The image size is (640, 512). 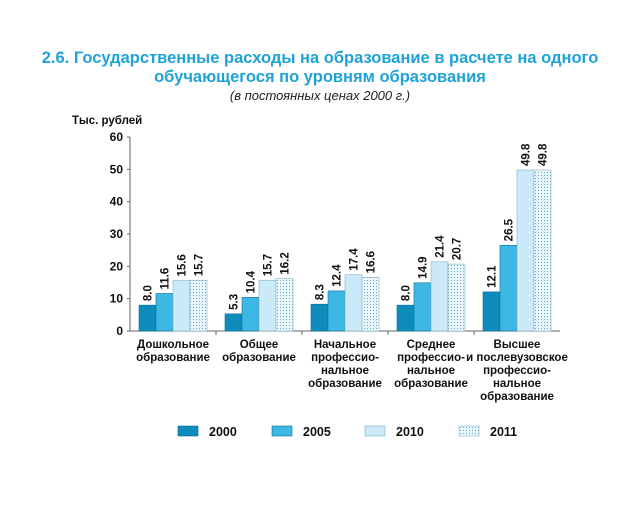 What do you see at coordinates (223, 432) in the screenshot?
I see `legend-label-2000: 2000` at bounding box center [223, 432].